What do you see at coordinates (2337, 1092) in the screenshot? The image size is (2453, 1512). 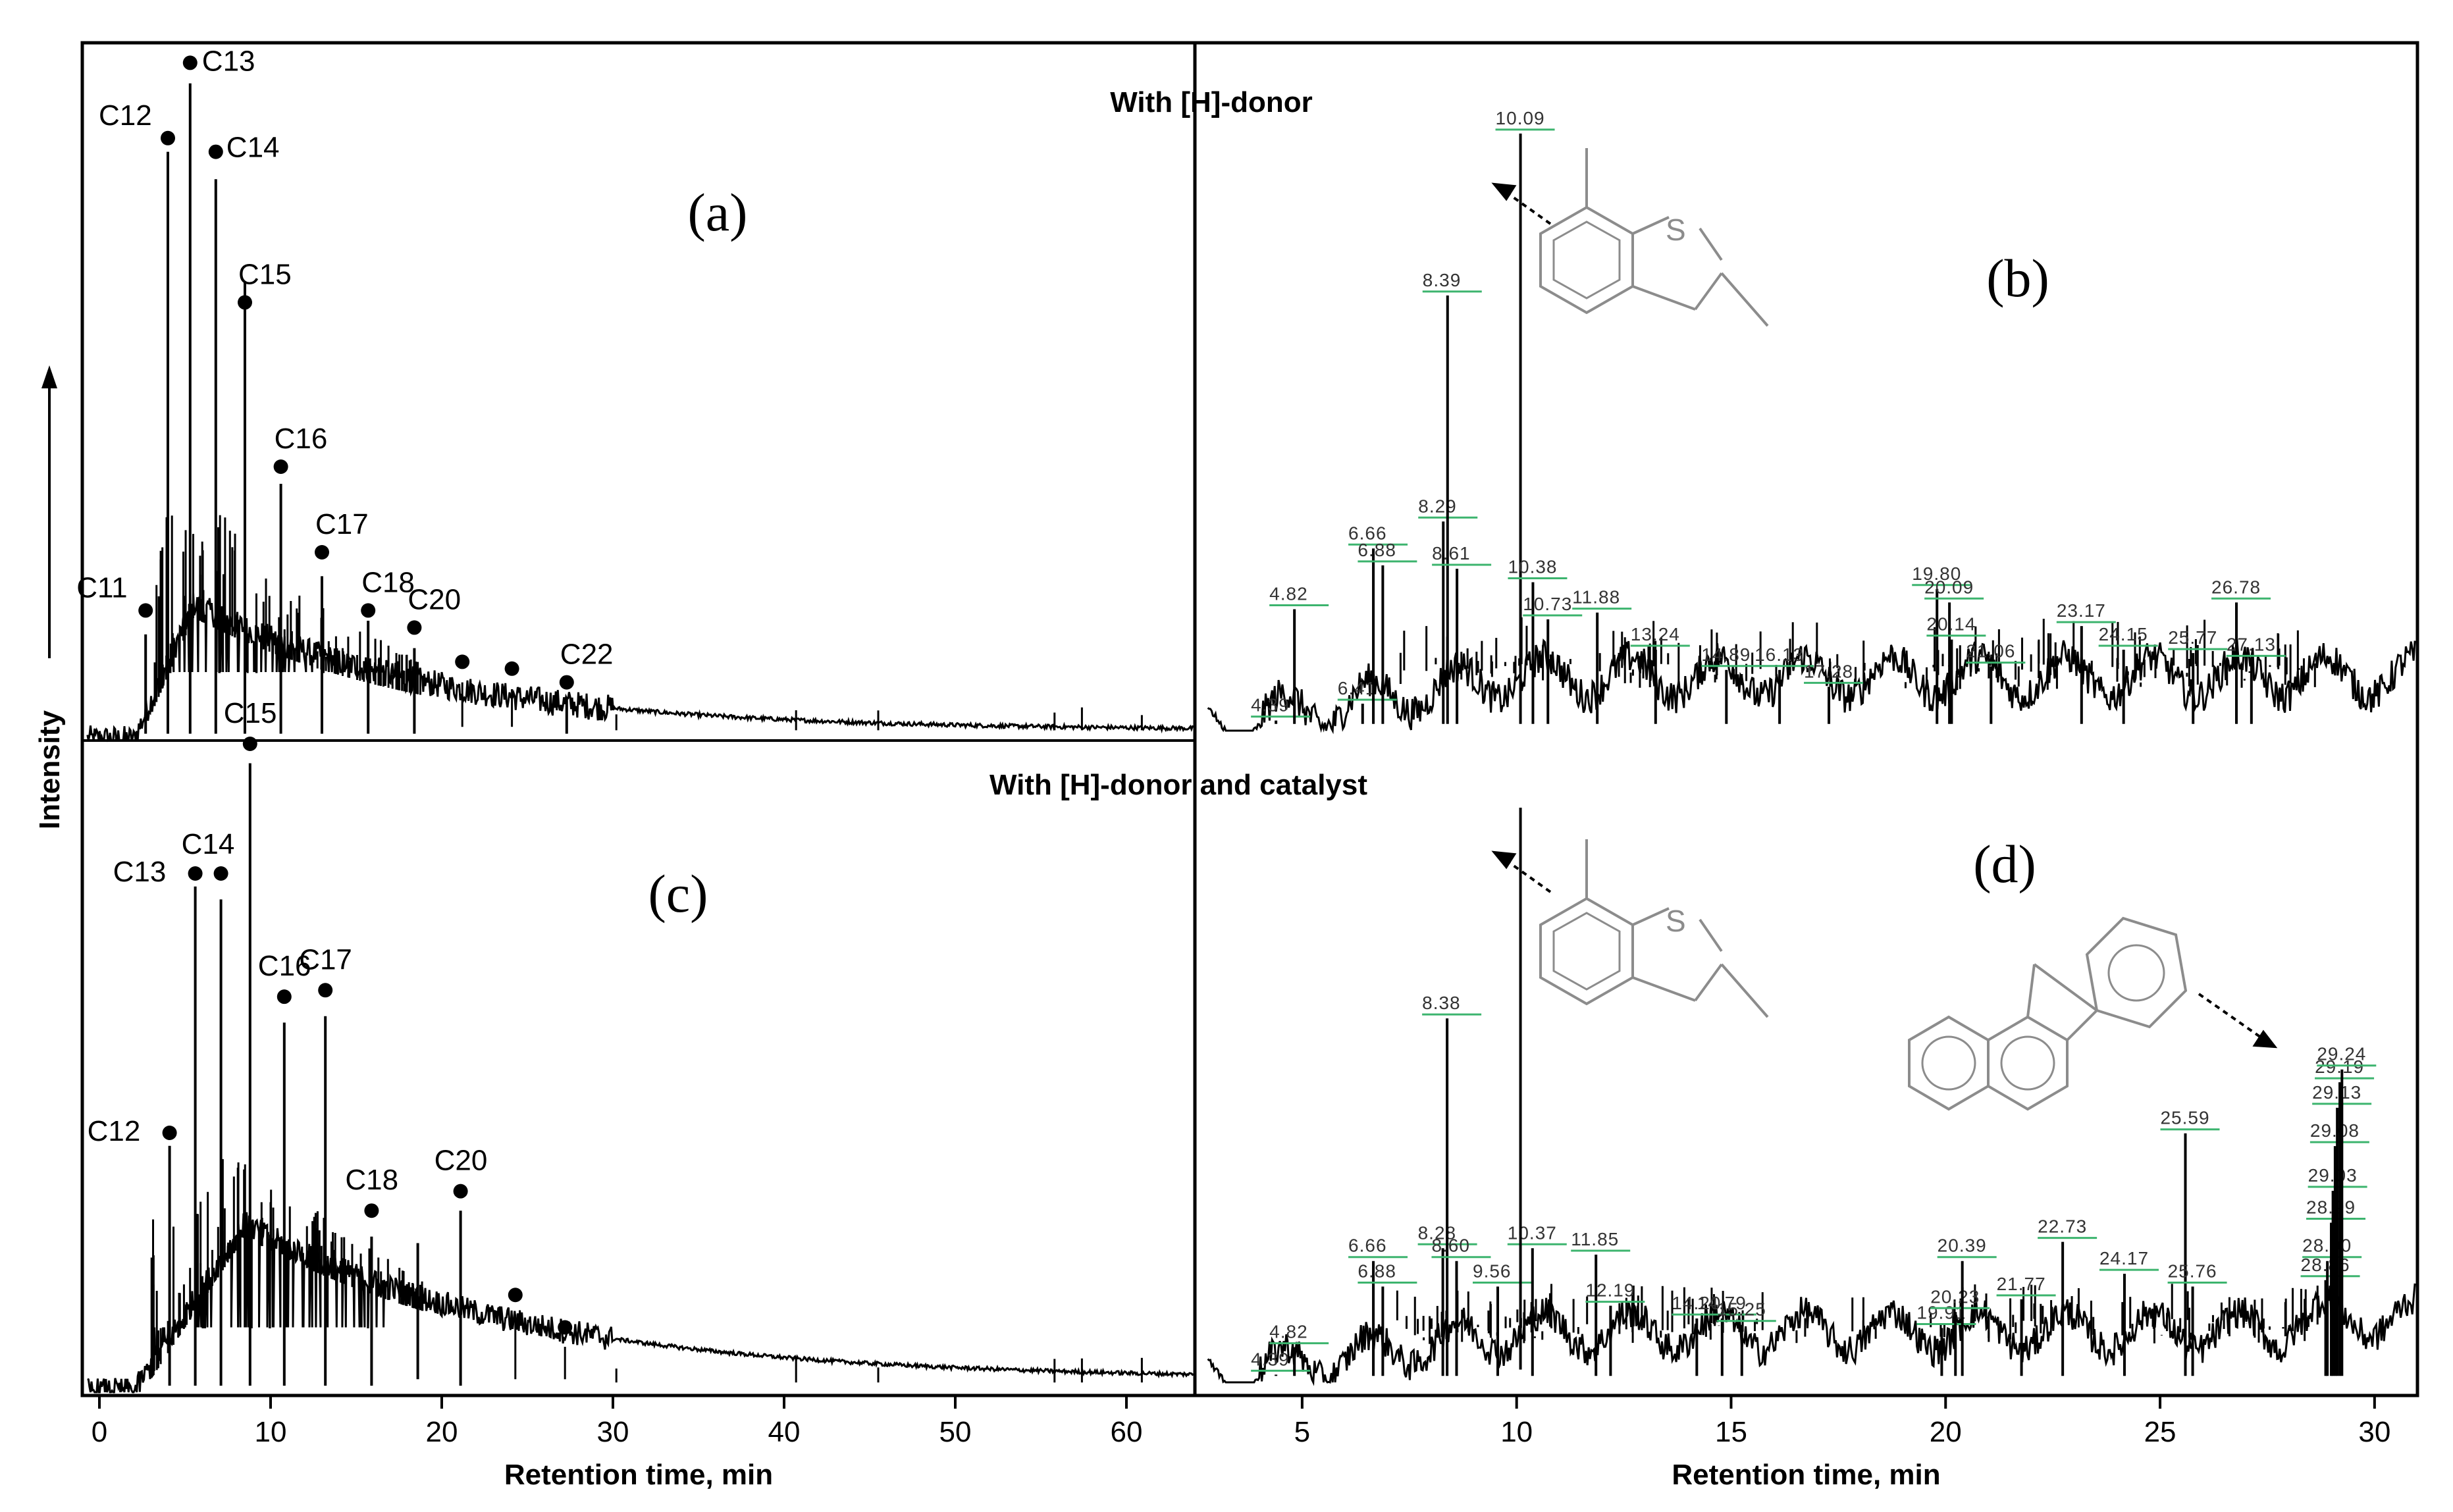 I see `retention-label-d-27: 29.13` at bounding box center [2337, 1092].